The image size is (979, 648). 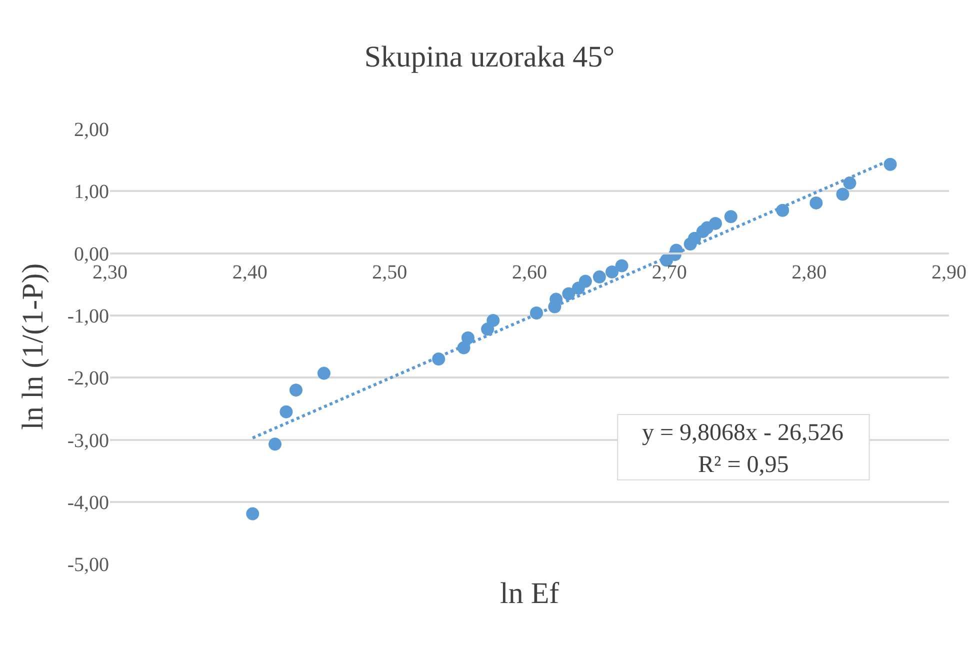 I want to click on x-tick-label: 2,40, so click(x=250, y=272).